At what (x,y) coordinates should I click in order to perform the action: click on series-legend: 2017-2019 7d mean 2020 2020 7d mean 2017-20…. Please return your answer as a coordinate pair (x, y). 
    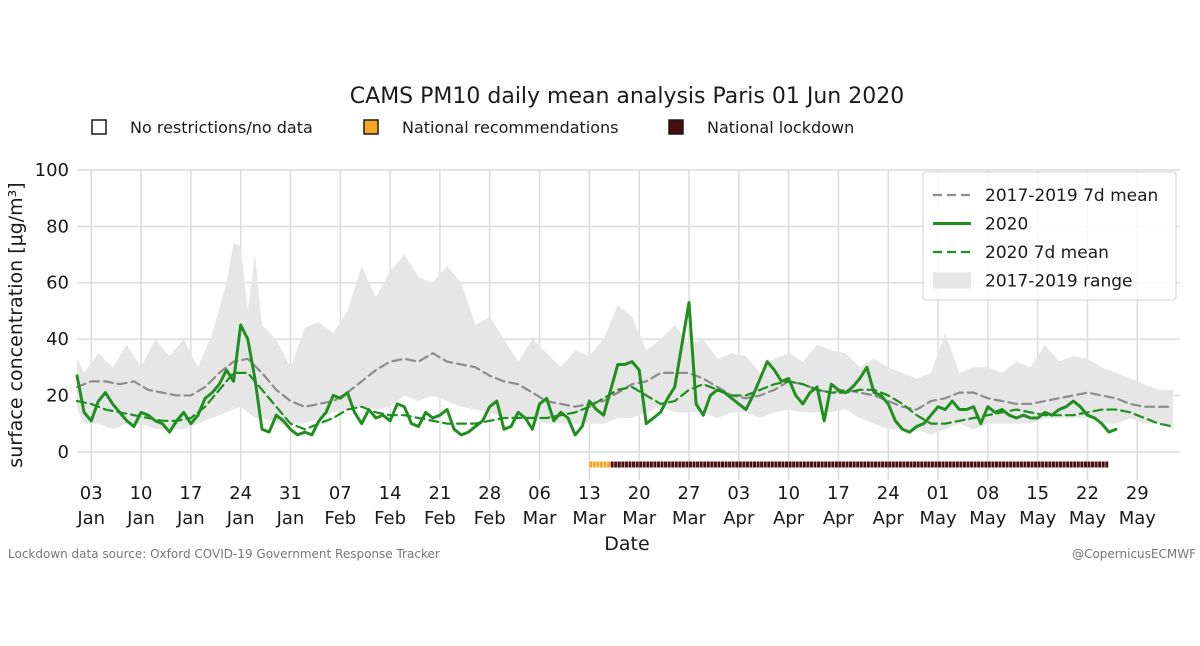
    Looking at the image, I should click on (1049, 236).